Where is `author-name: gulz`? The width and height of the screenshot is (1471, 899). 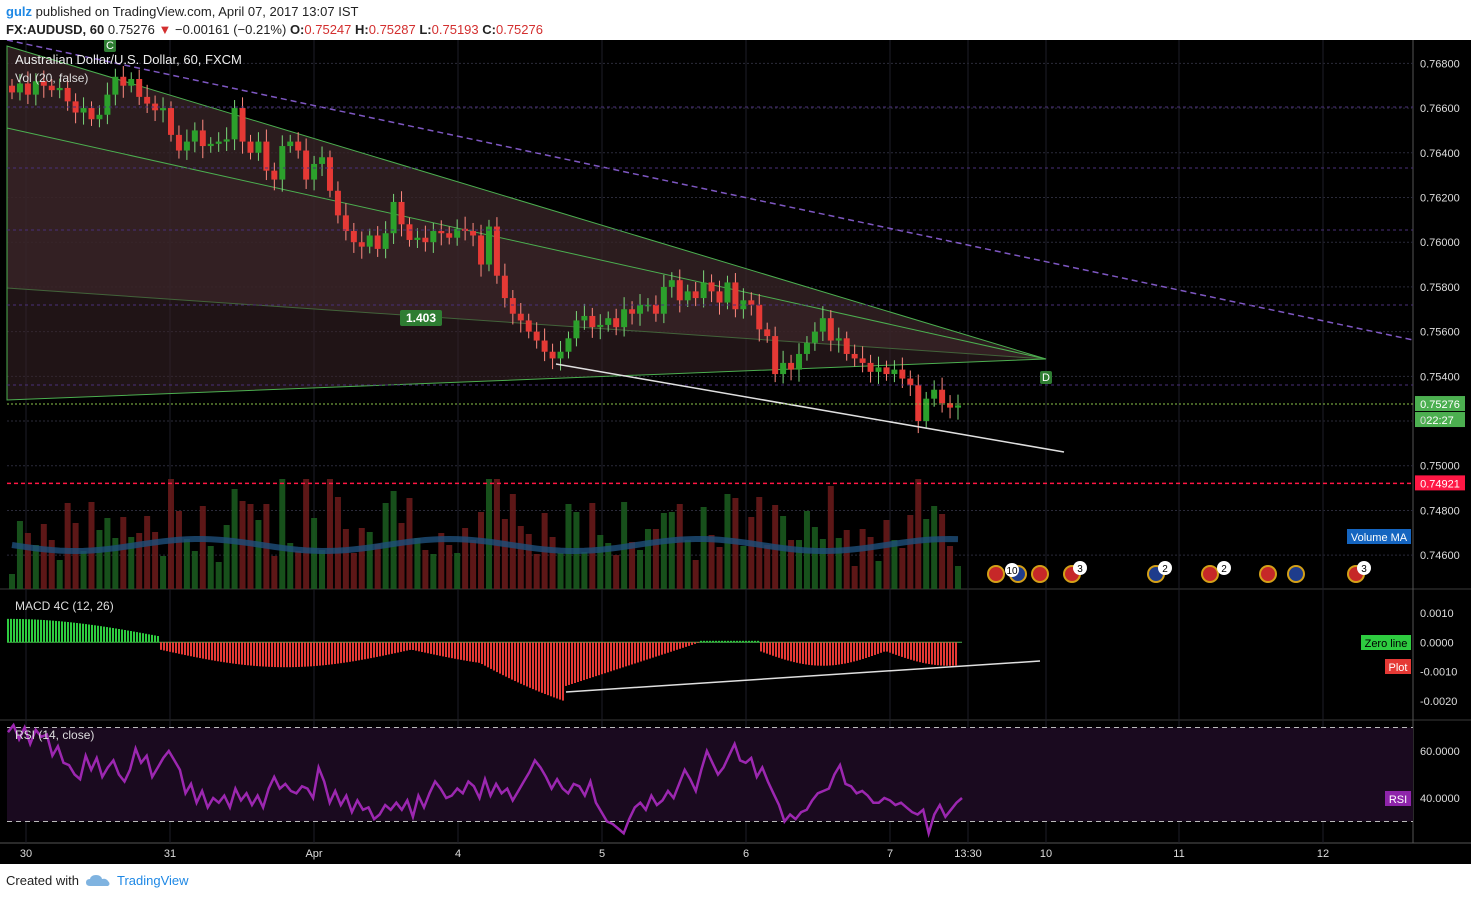
author-name: gulz is located at coordinates (19, 11).